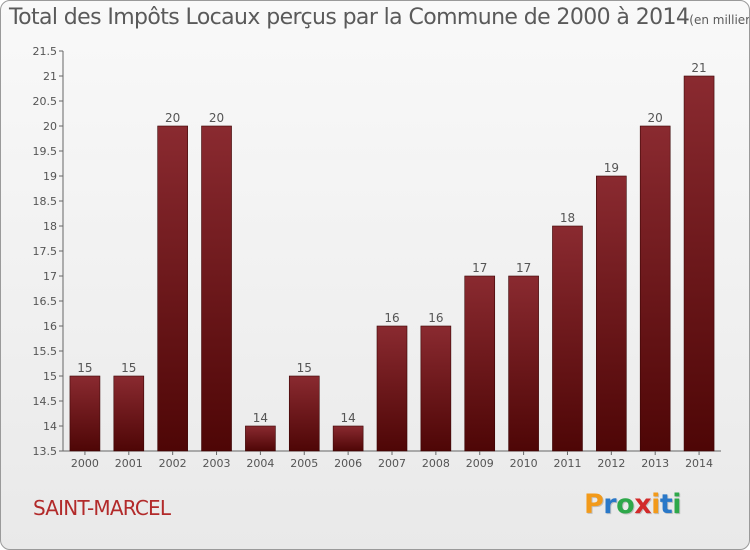  I want to click on data-label-2014: 21, so click(698, 68).